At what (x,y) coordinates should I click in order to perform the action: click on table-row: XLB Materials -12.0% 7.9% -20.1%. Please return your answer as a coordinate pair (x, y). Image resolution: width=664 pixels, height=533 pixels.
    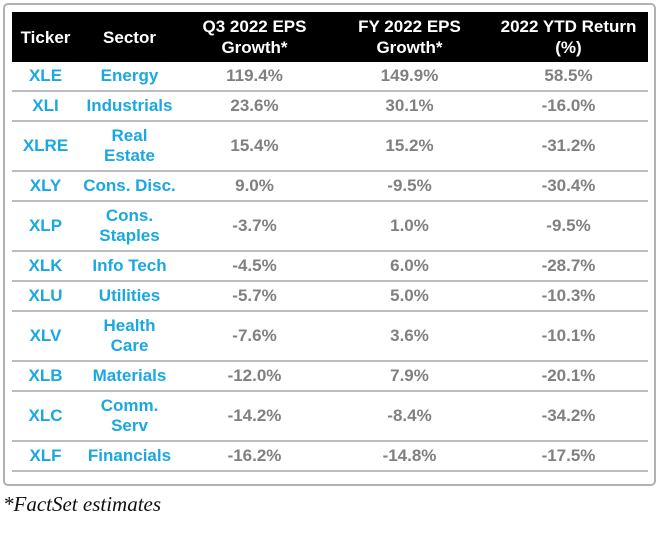
    Looking at the image, I should click on (329, 376).